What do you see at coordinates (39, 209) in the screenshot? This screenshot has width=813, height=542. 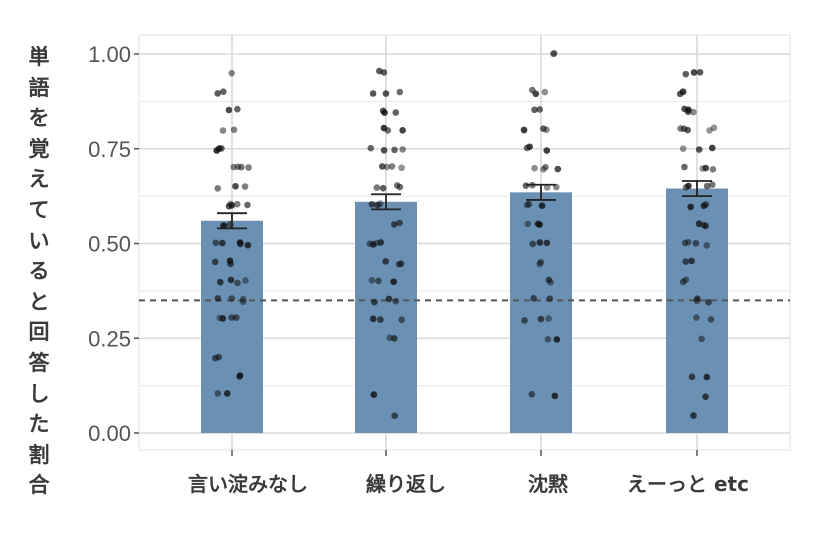 I see `y-axis-title-char: て` at bounding box center [39, 209].